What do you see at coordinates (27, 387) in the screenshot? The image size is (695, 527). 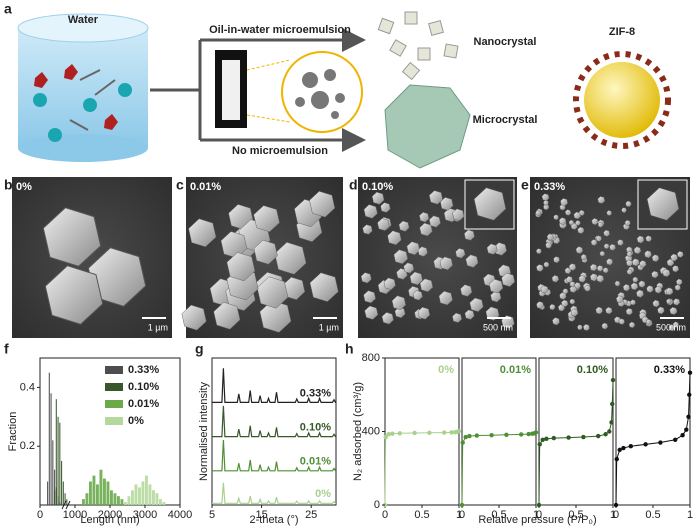 I see `y-tick-label: 0.4` at bounding box center [27, 387].